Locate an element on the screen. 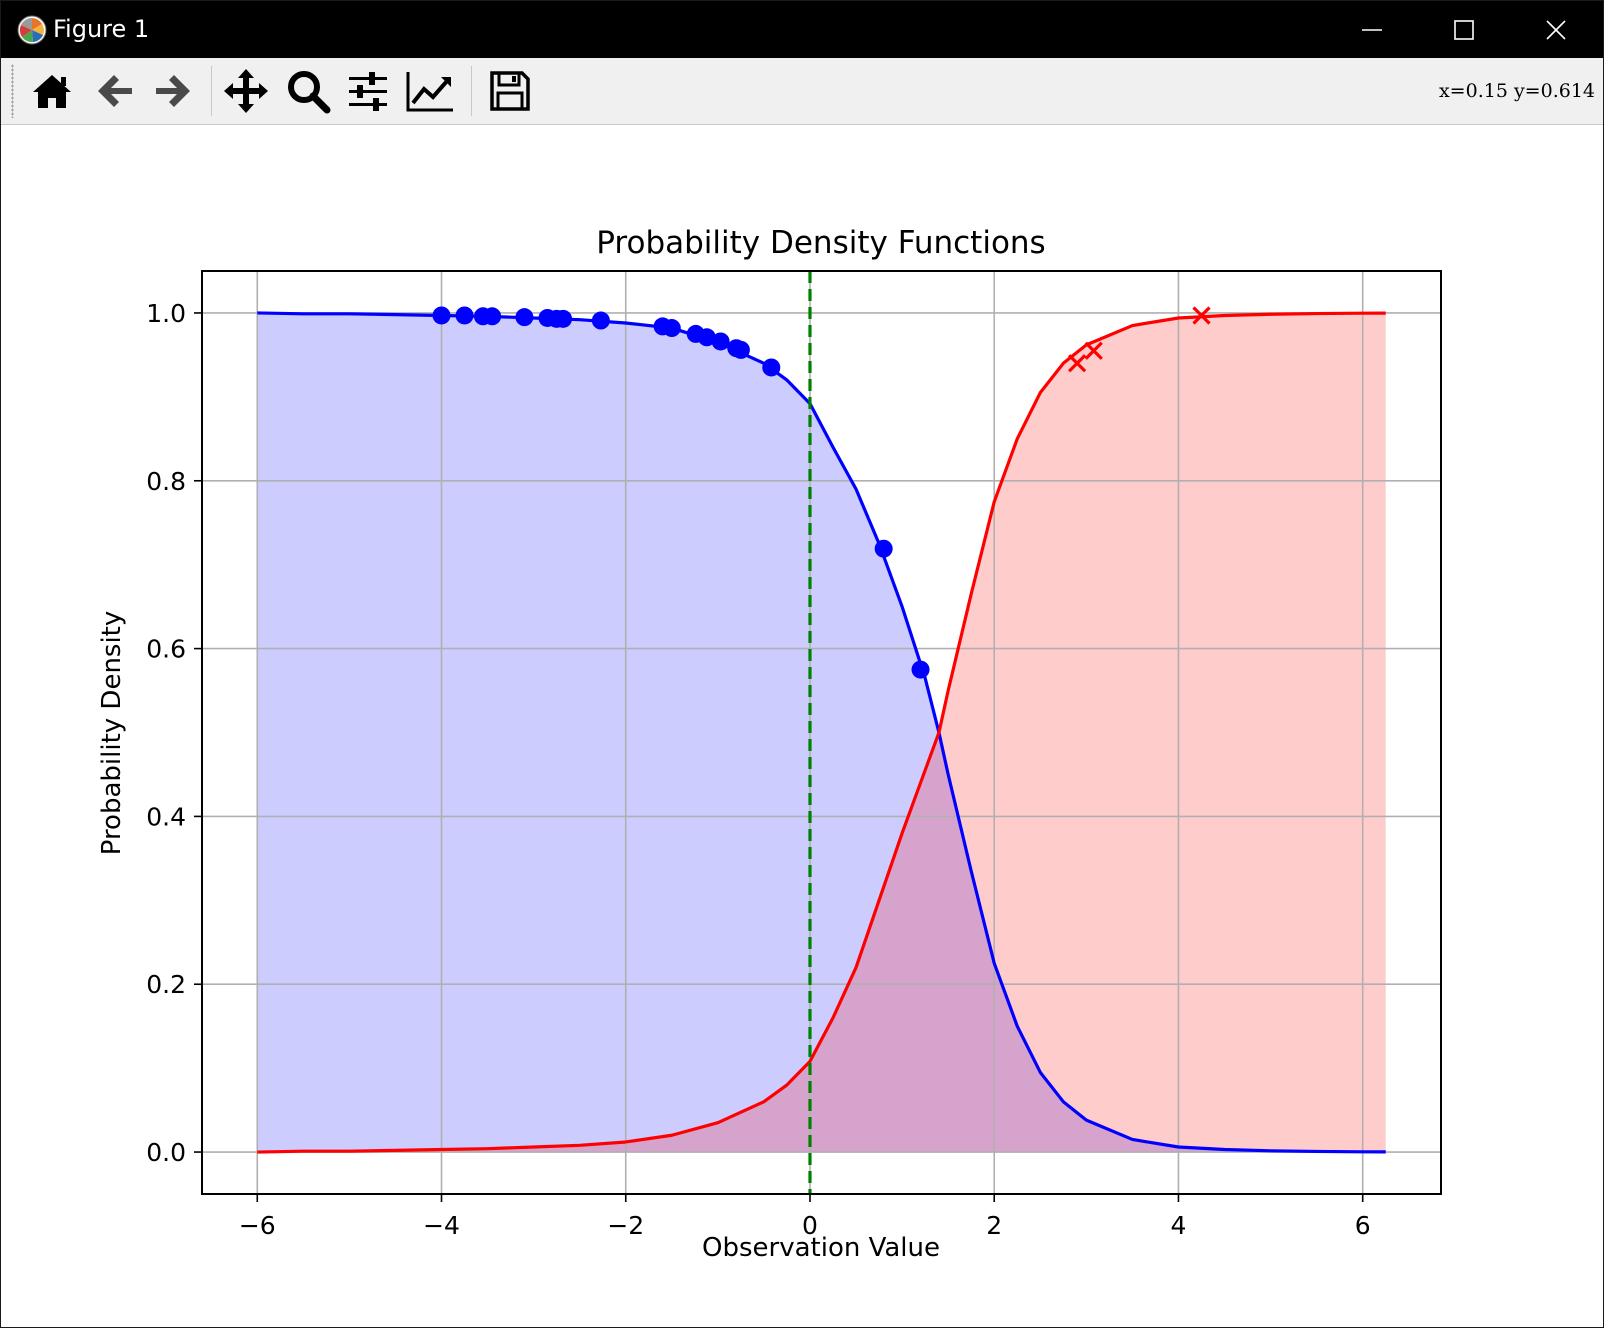  back-button is located at coordinates (114, 91).